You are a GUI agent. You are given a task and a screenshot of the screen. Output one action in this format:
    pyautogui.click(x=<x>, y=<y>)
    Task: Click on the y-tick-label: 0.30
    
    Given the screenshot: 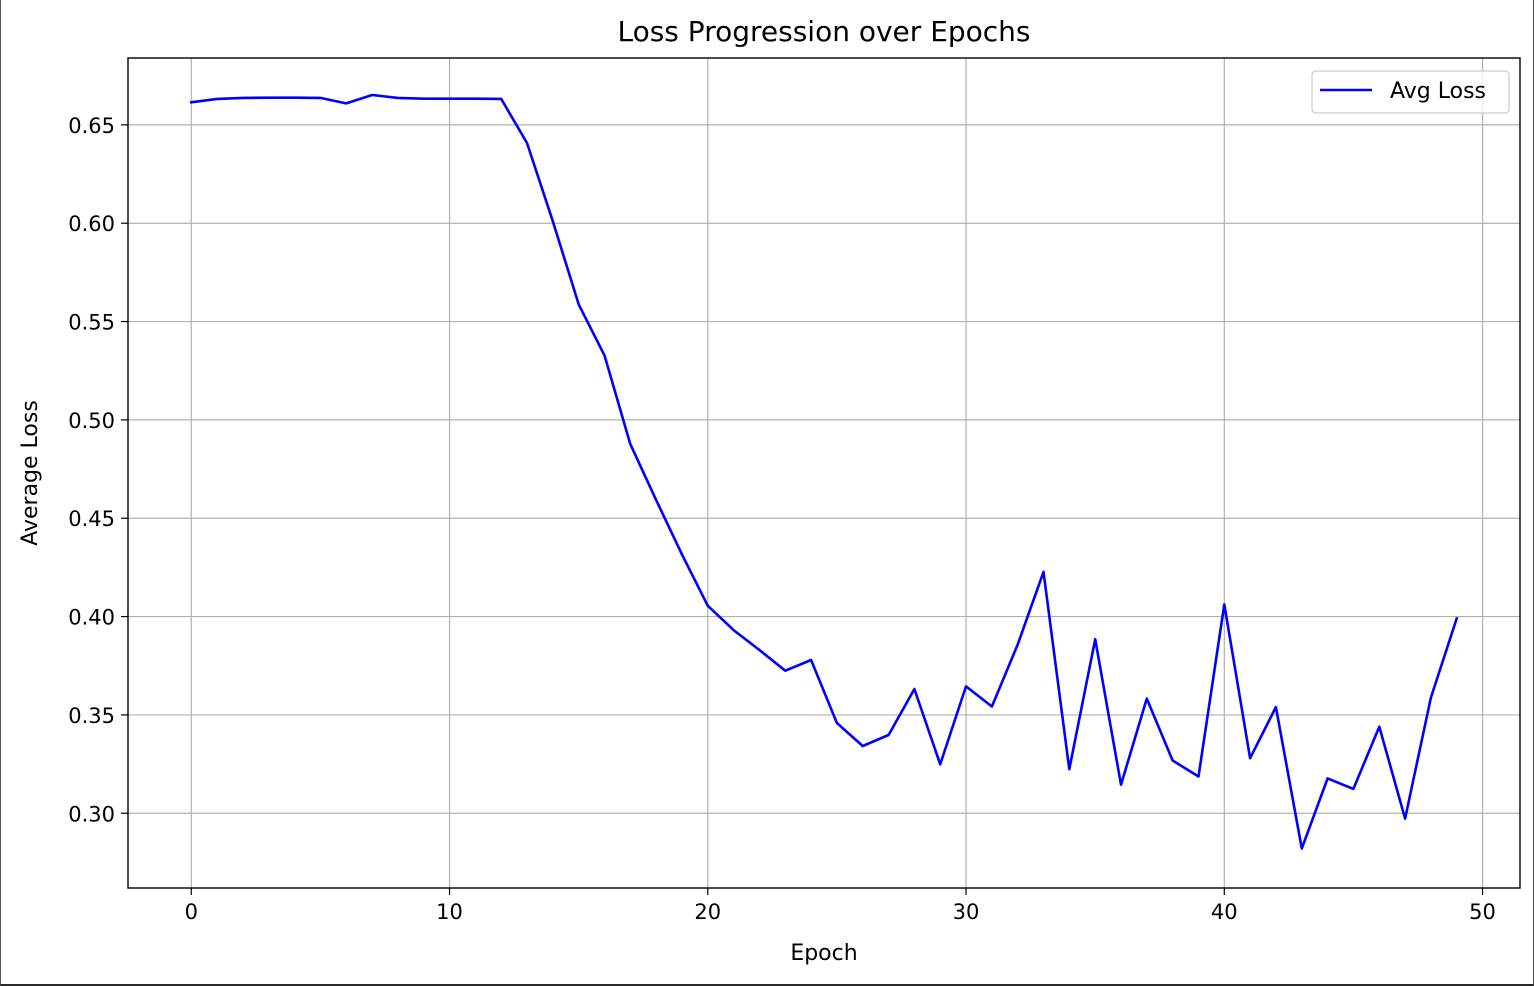 What is the action you would take?
    pyautogui.click(x=91, y=814)
    